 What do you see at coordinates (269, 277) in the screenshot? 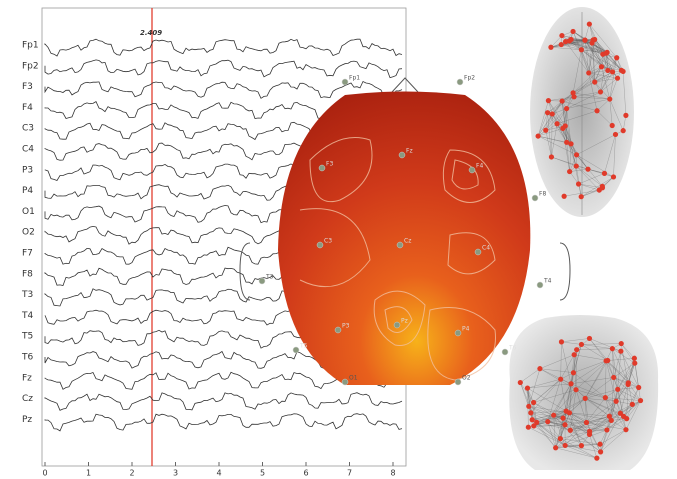
I see `electrode-label: T3` at bounding box center [269, 277].